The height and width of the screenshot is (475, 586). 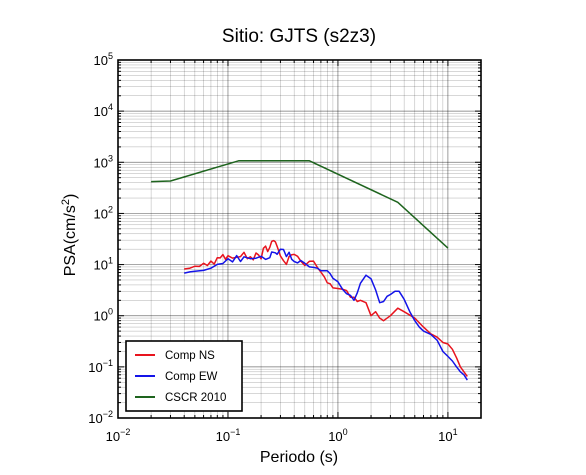 I want to click on legend-label: Comp EW, so click(x=191, y=377).